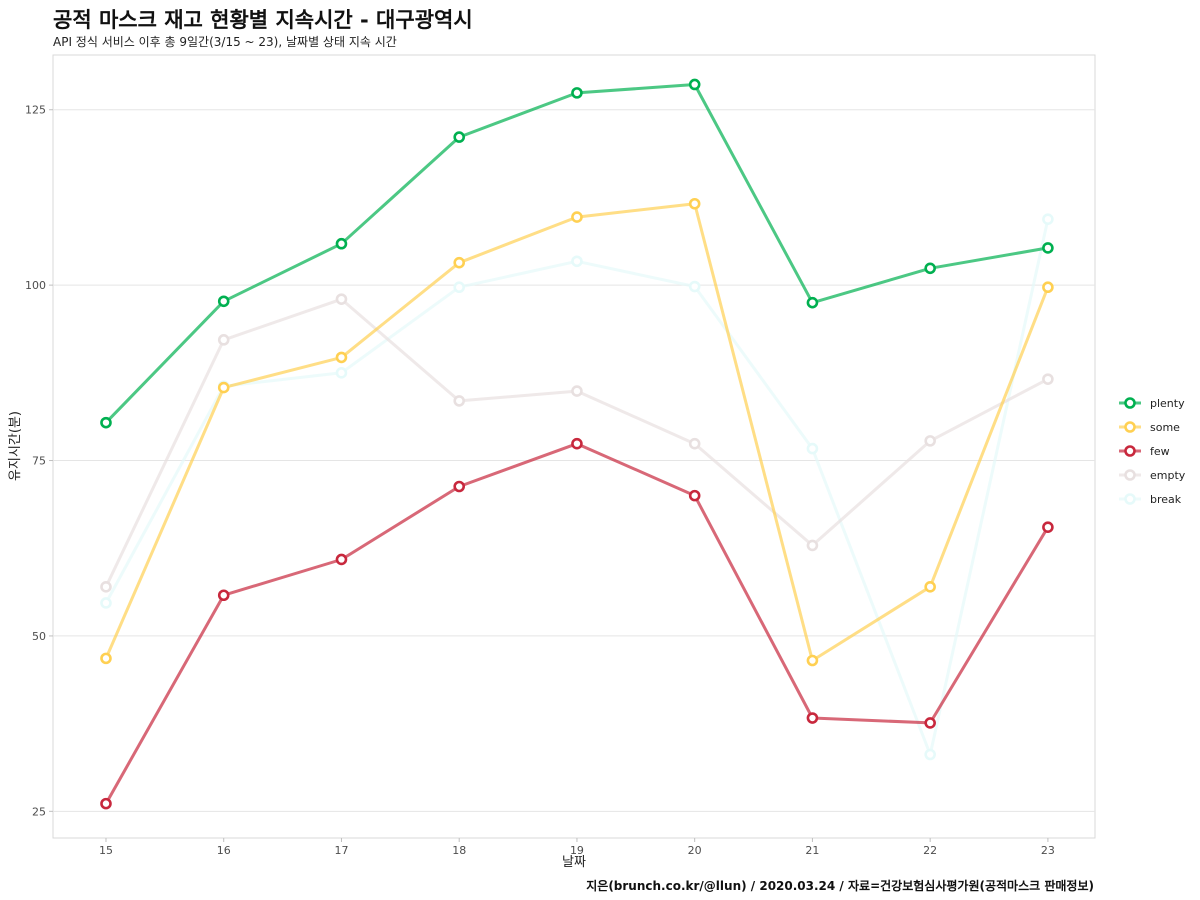 Image resolution: width=1200 pixels, height=900 pixels. Describe the element at coordinates (106, 850) in the screenshot. I see `x-tick-label: 15` at that location.